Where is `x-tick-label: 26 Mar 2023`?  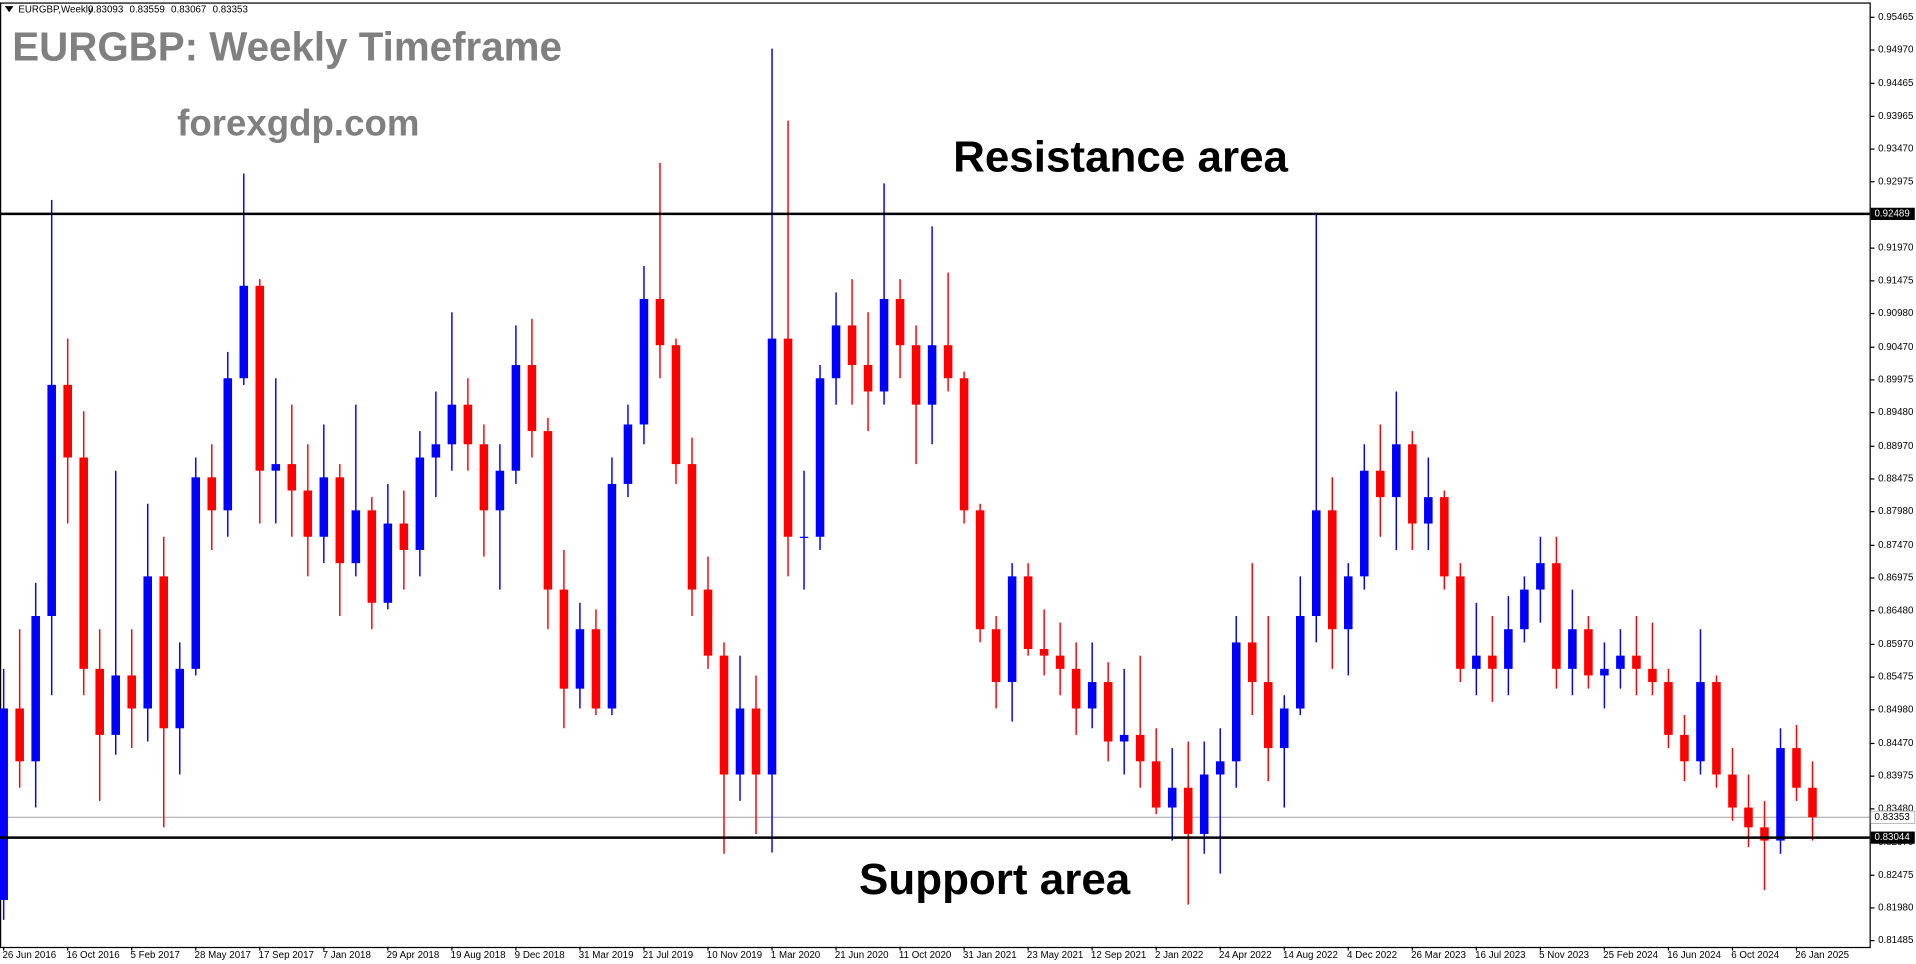 x-tick-label: 26 Mar 2023 is located at coordinates (1438, 955).